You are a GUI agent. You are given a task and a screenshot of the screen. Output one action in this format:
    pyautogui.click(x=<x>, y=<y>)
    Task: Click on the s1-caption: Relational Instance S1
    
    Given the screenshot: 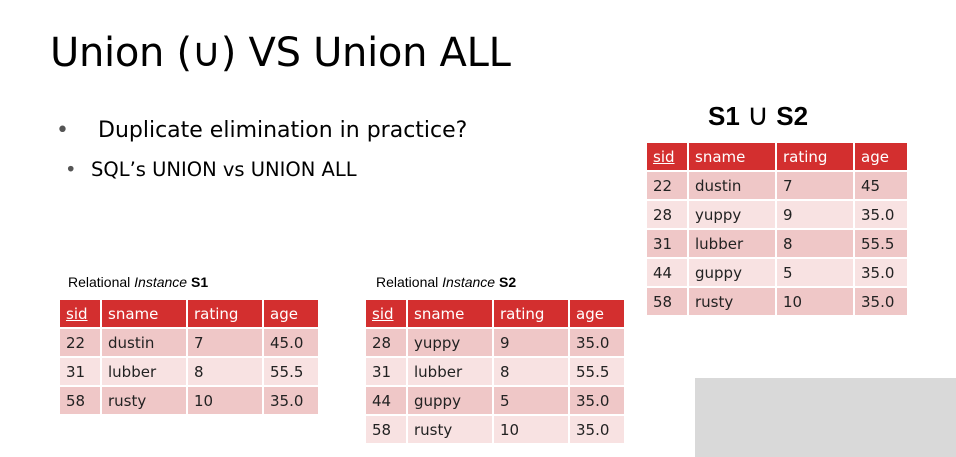 What is the action you would take?
    pyautogui.click(x=138, y=282)
    